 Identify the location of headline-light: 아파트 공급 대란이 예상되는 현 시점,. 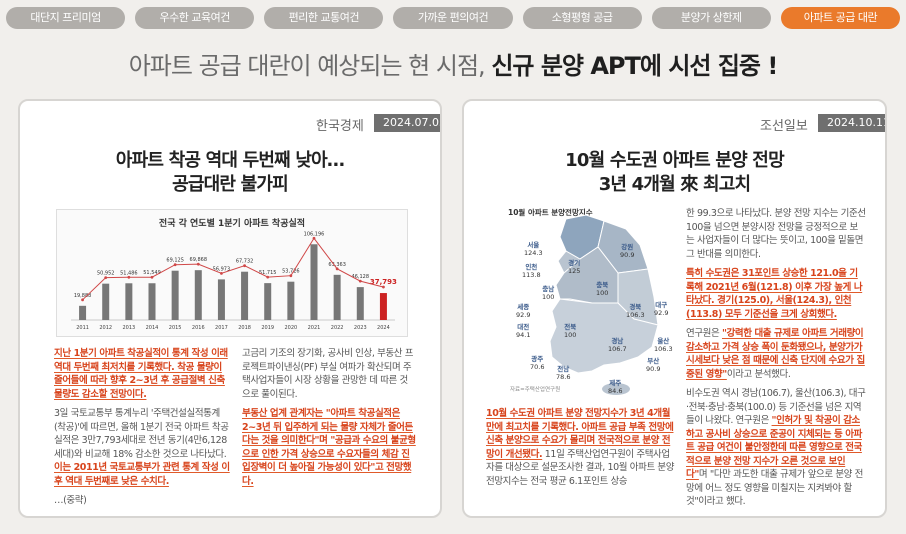
(310, 66).